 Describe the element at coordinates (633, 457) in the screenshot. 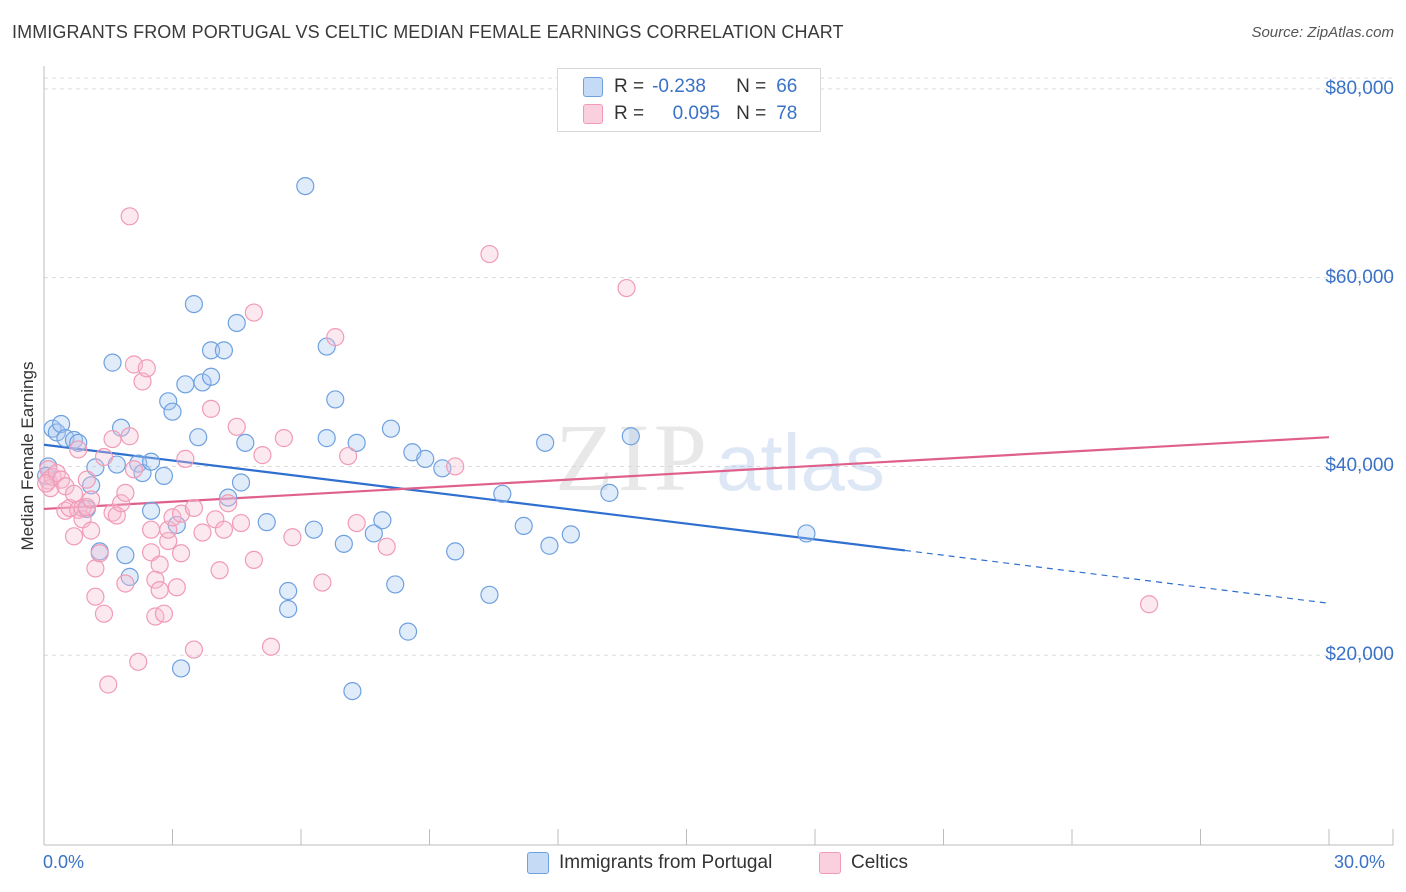

I see `watermark-zip: ZIP` at that location.